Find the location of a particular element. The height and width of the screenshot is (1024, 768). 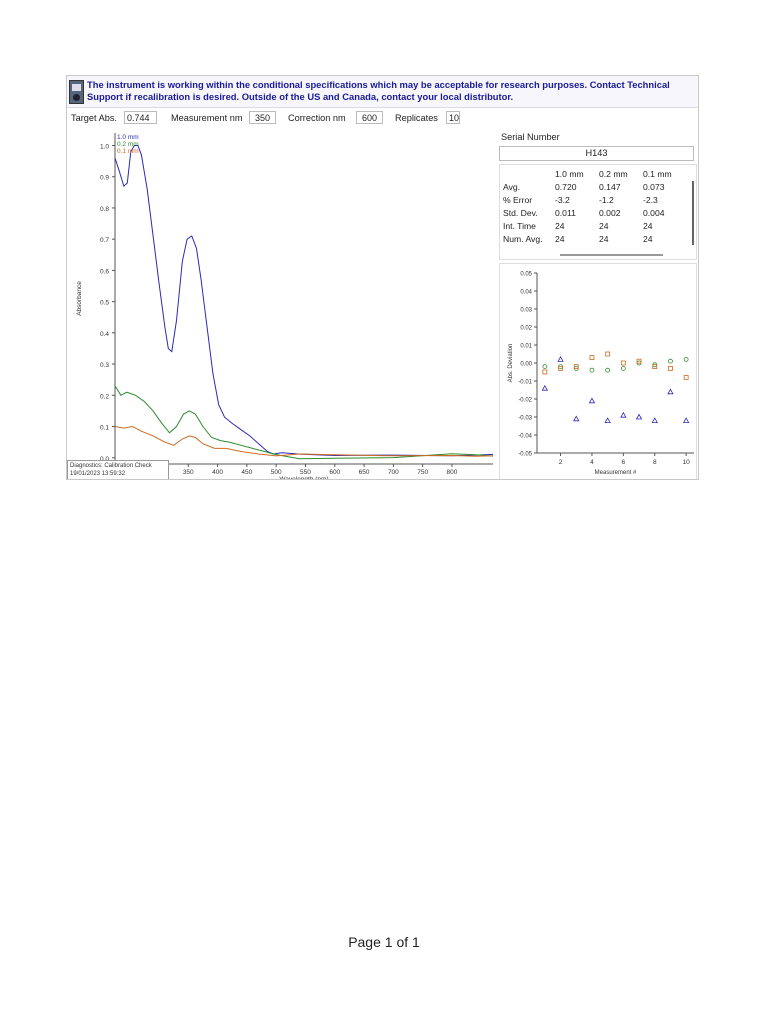

y-tick-label: 0.8 is located at coordinates (104, 209).